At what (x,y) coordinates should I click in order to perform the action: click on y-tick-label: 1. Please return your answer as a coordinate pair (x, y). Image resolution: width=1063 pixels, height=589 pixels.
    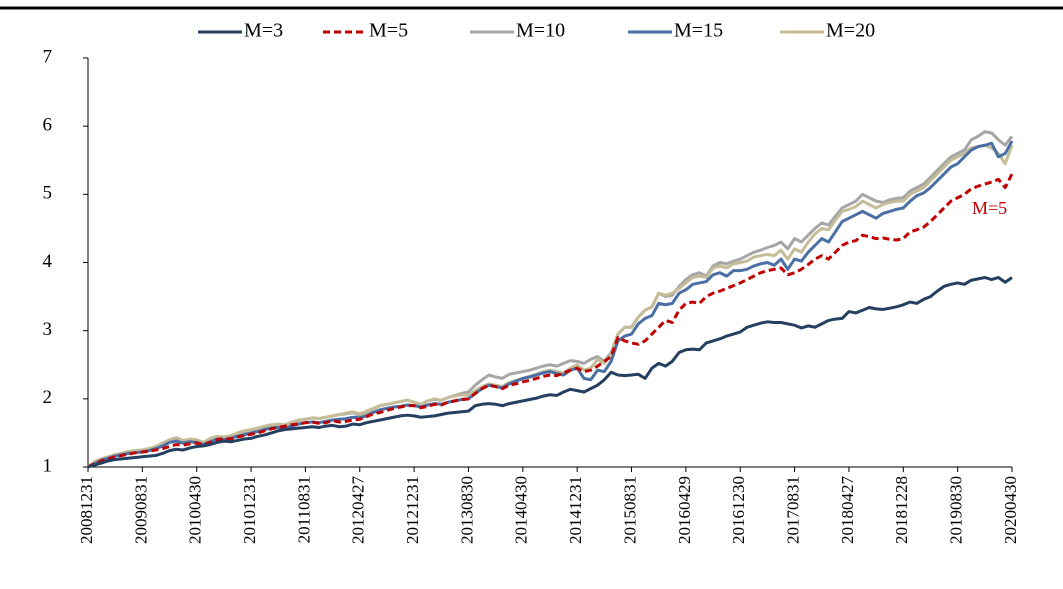
    Looking at the image, I should click on (48, 465).